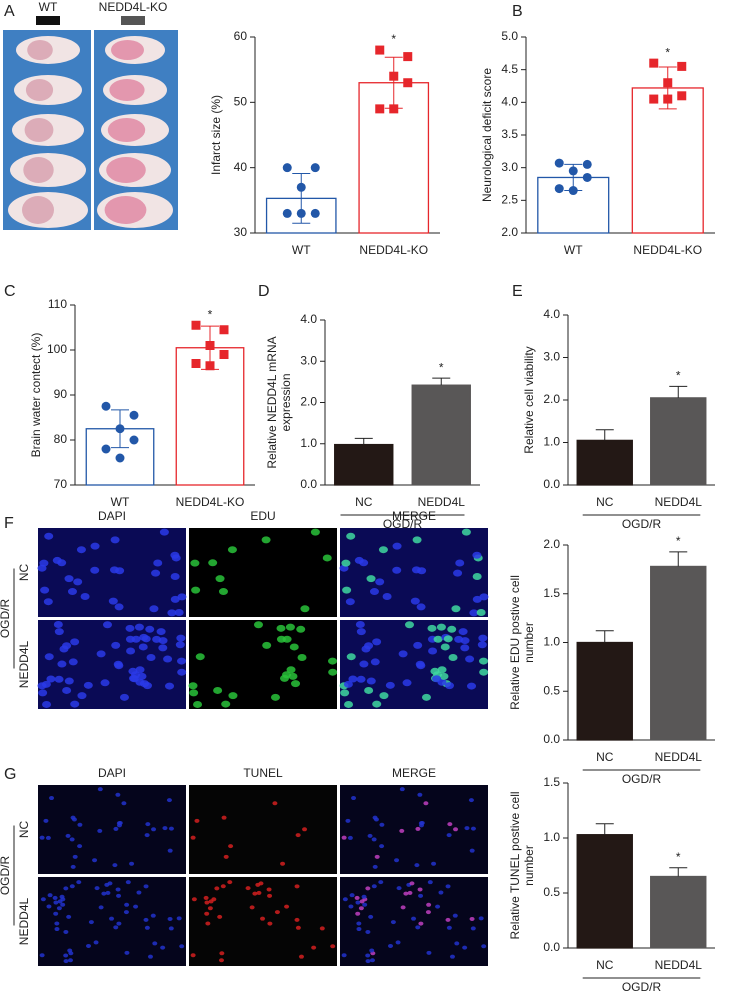  I want to click on y-axis-label: number, so click(529, 642).